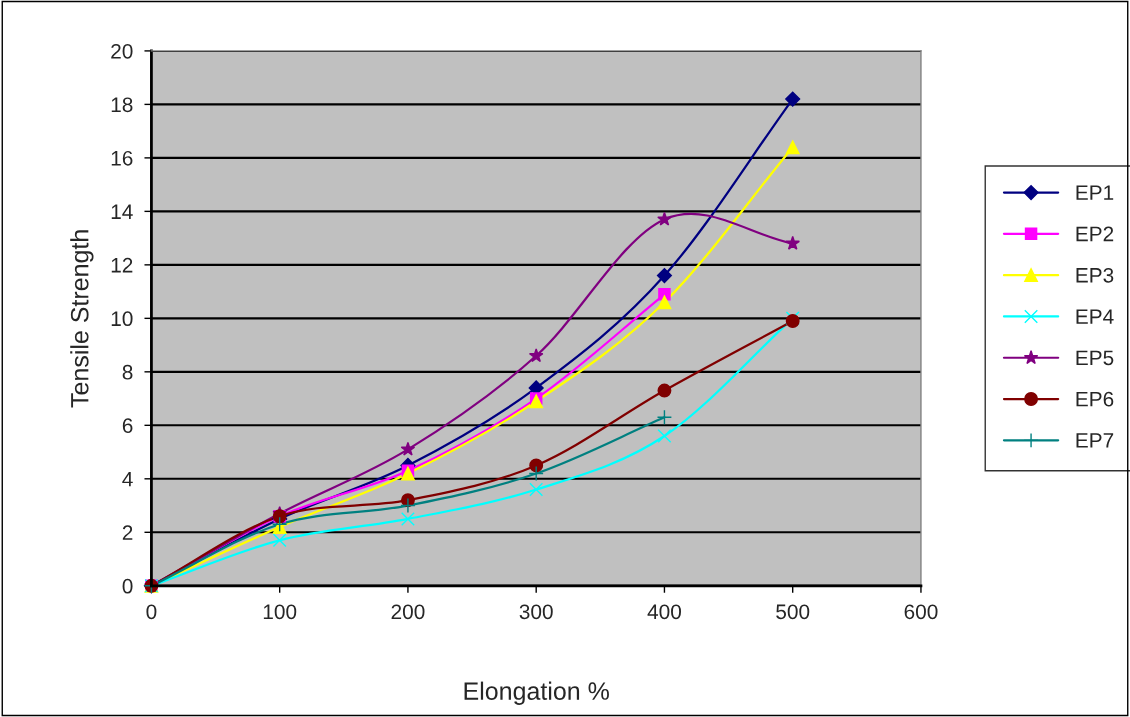 This screenshot has width=1130, height=717. I want to click on y-tick-label: 18, so click(122, 105).